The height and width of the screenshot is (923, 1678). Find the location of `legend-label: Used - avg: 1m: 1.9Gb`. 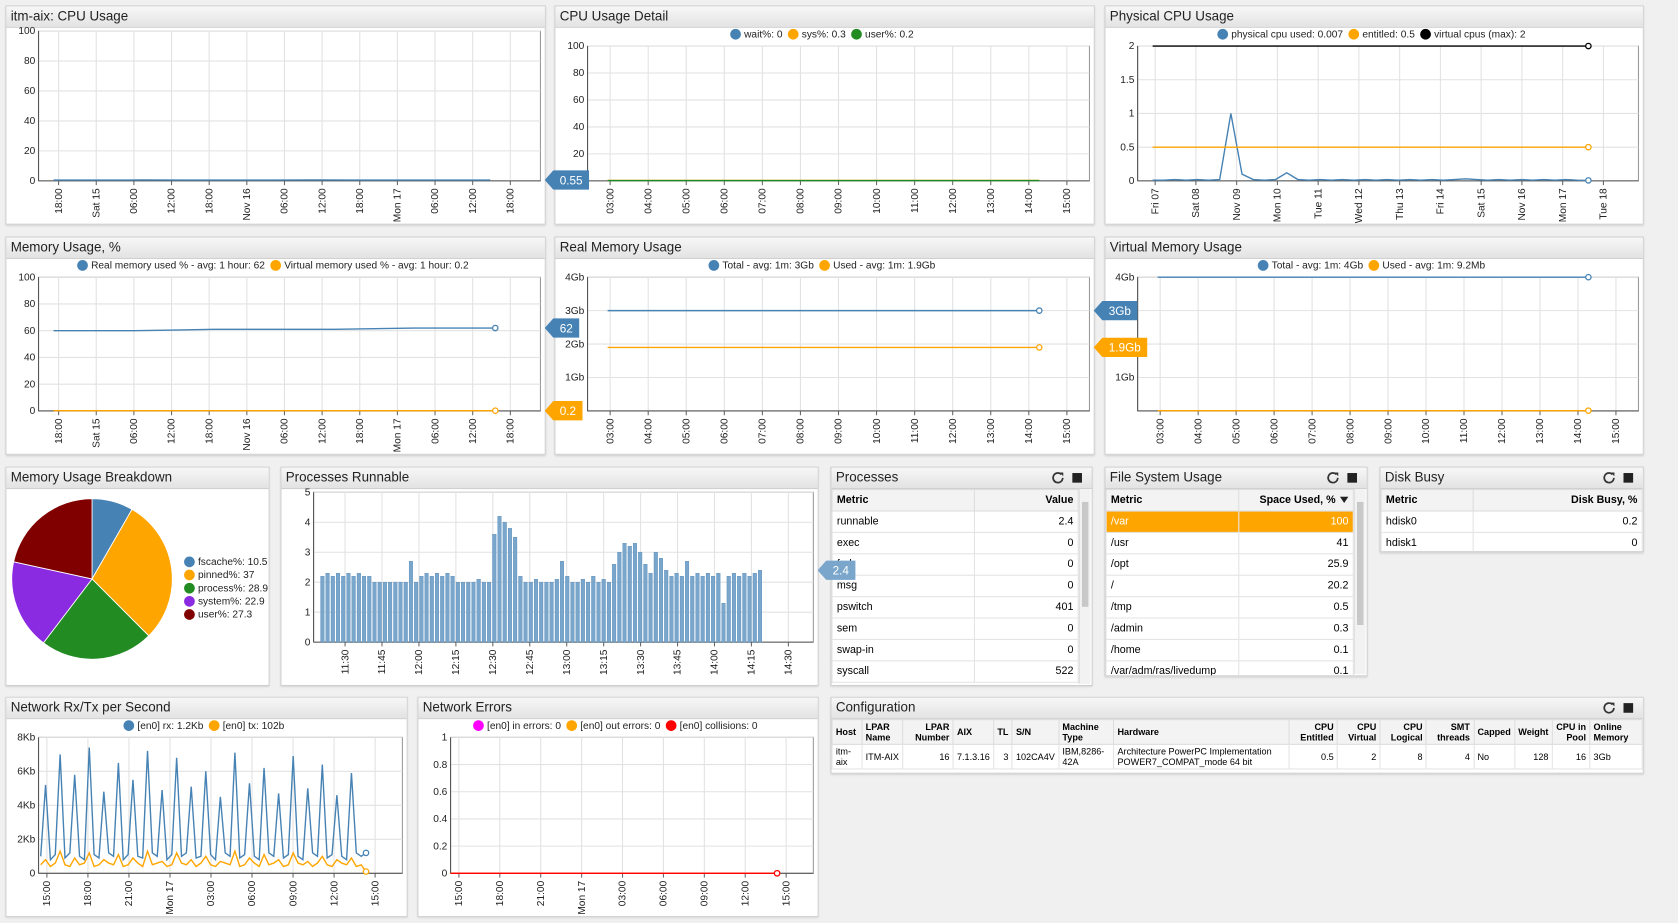

legend-label: Used - avg: 1m: 1.9Gb is located at coordinates (884, 266).